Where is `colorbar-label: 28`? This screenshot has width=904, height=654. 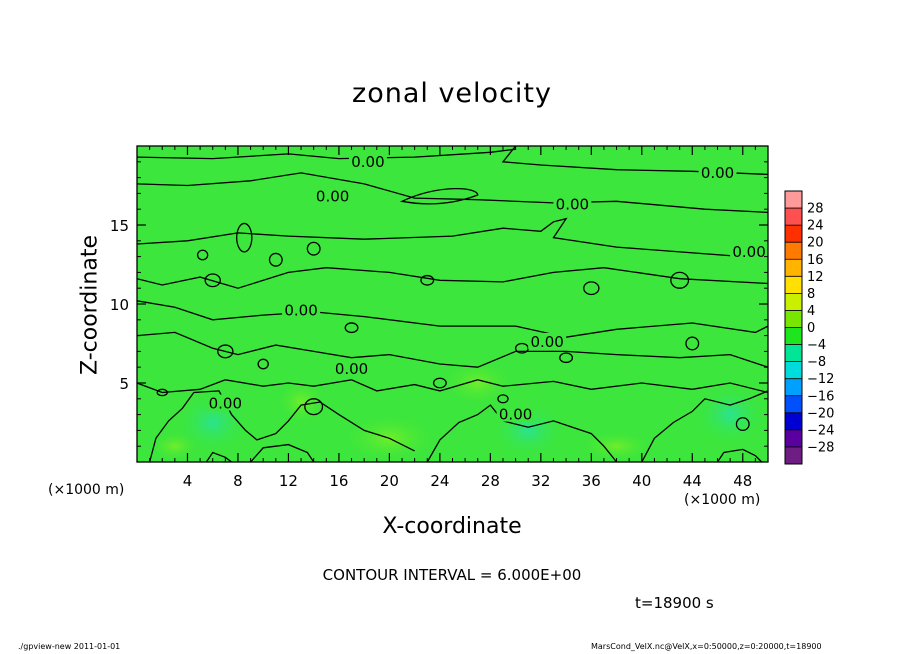 colorbar-label: 28 is located at coordinates (815, 209).